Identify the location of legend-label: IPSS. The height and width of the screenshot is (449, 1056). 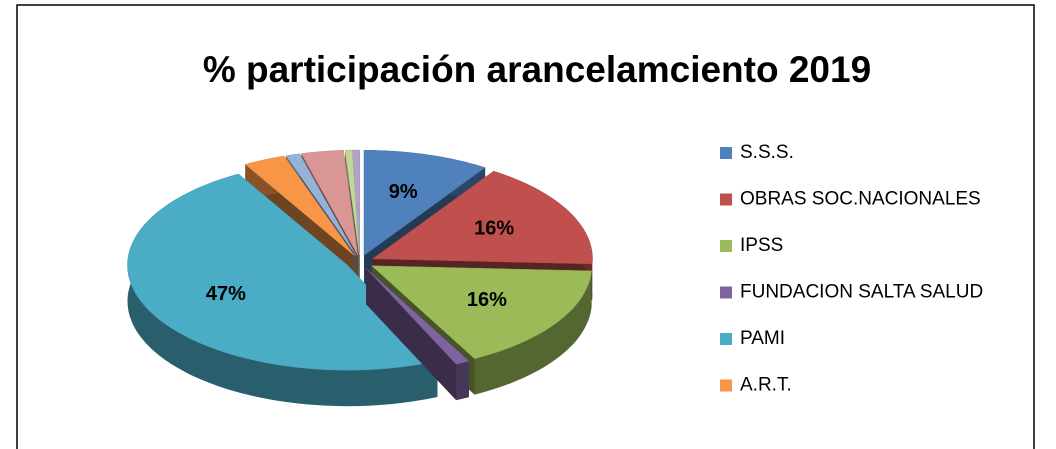
(761, 245).